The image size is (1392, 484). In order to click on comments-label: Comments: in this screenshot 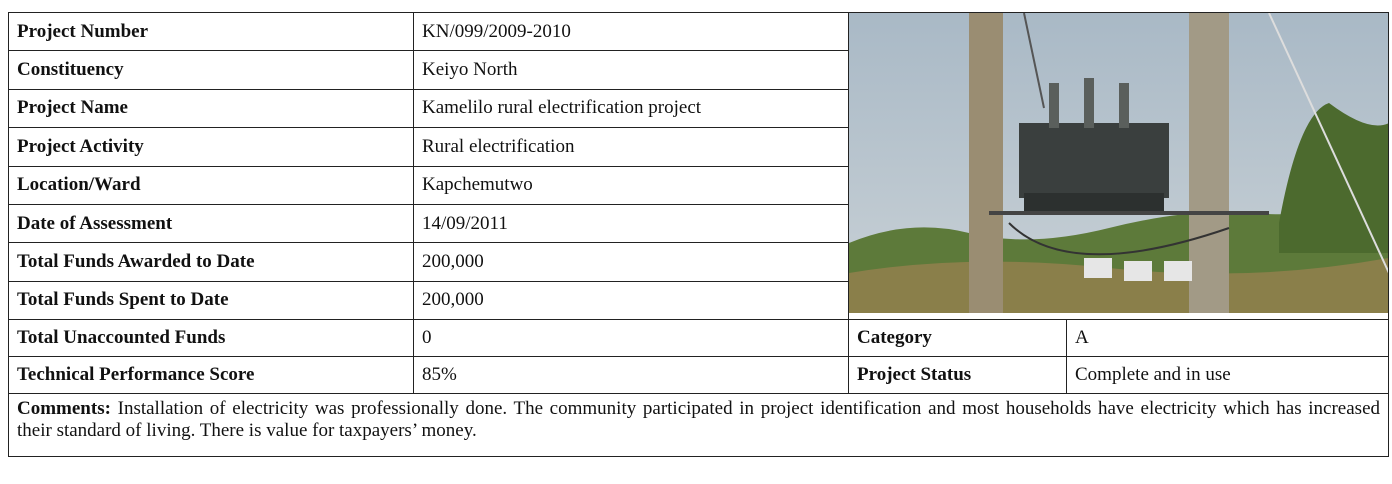, I will do `click(64, 408)`.